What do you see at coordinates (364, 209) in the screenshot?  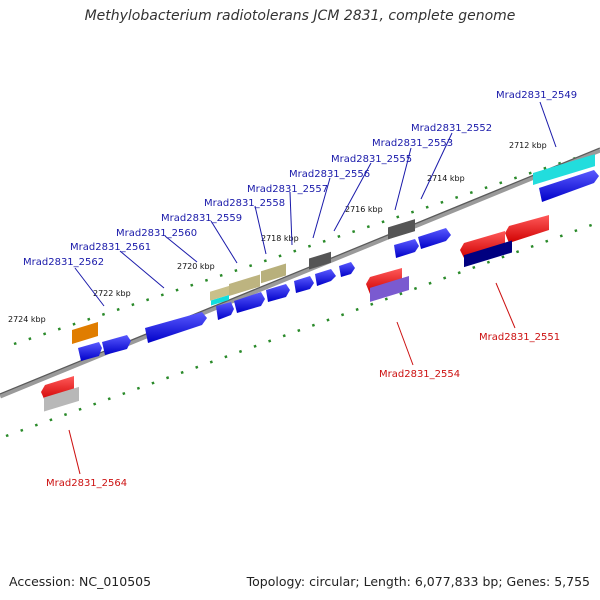 I see `scale-tick-label: 2716 kbp` at bounding box center [364, 209].